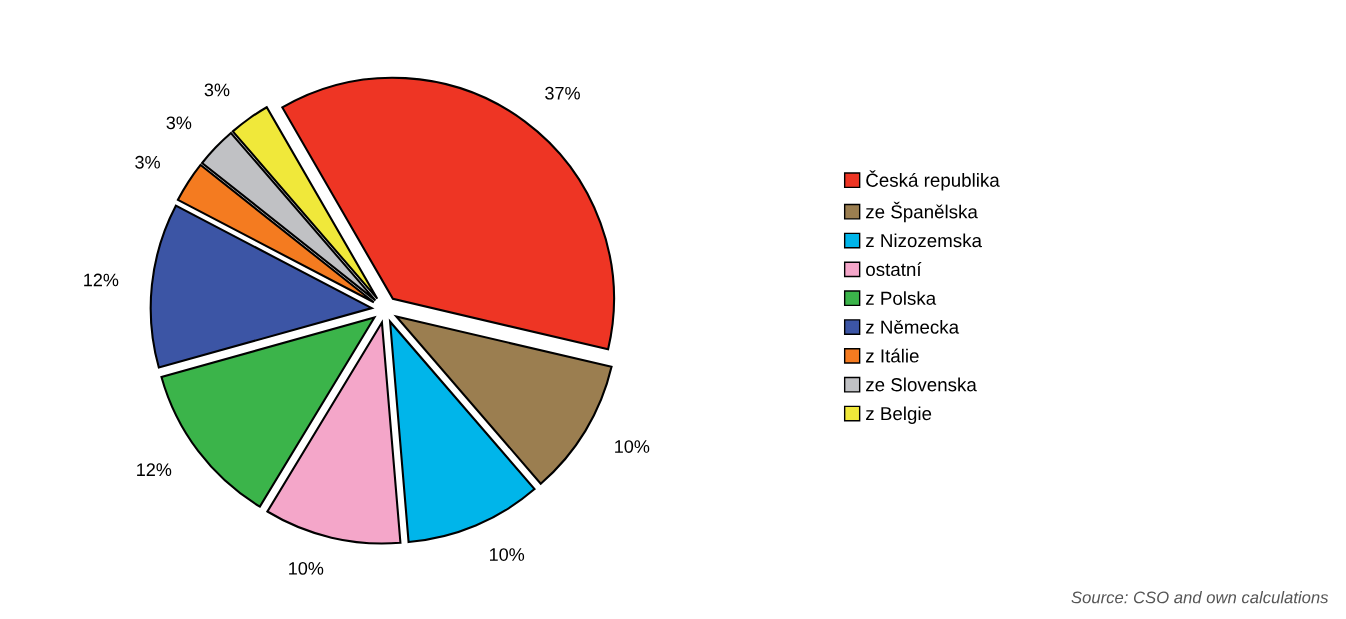  I want to click on legend-label: ze Španělska, so click(922, 212).